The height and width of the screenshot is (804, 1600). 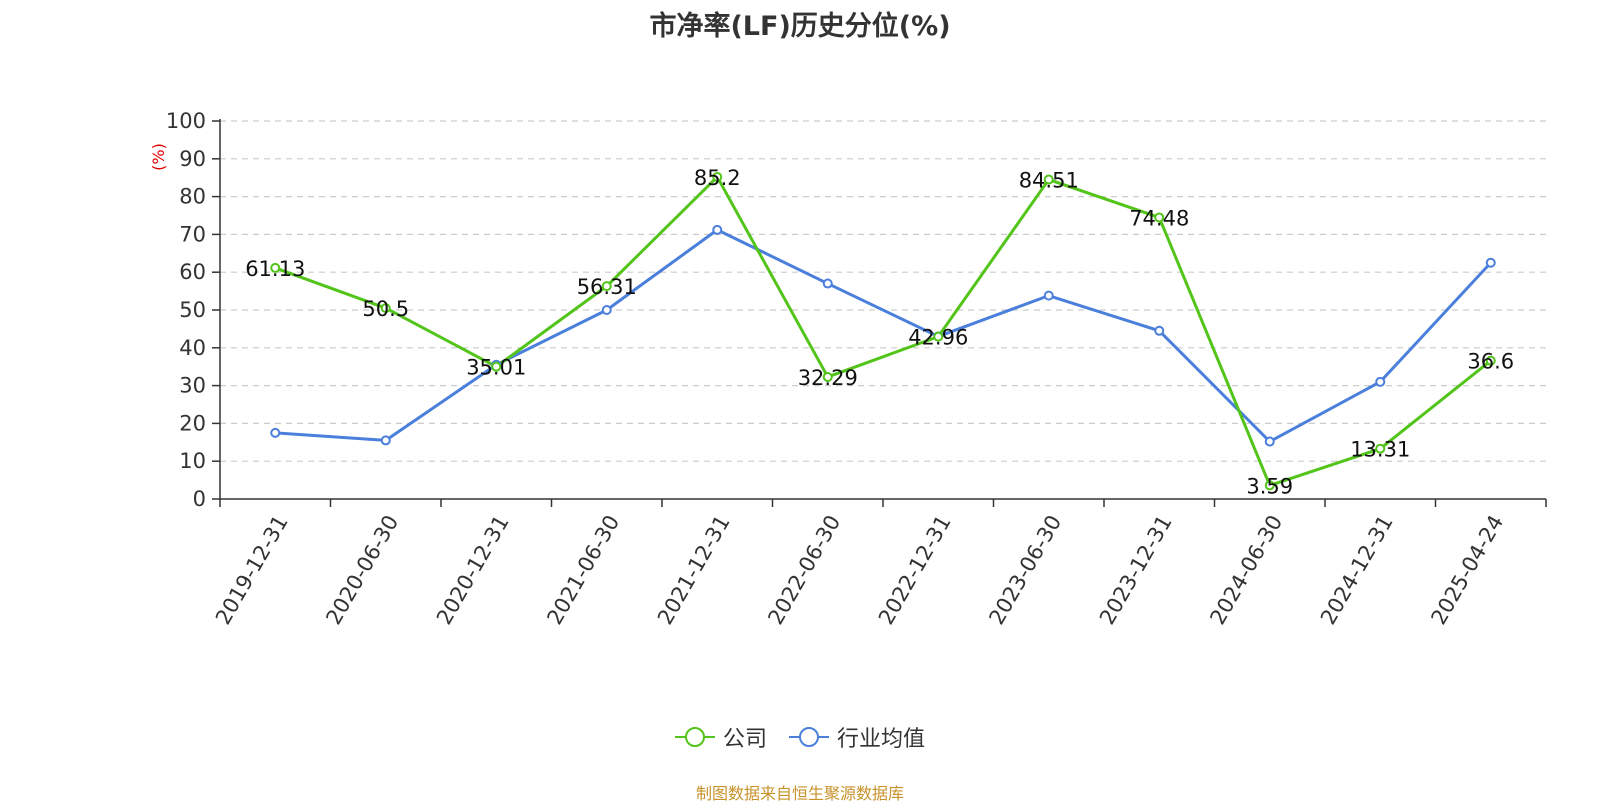 What do you see at coordinates (1357, 570) in the screenshot?
I see `x-tick-label: 2024-12-31` at bounding box center [1357, 570].